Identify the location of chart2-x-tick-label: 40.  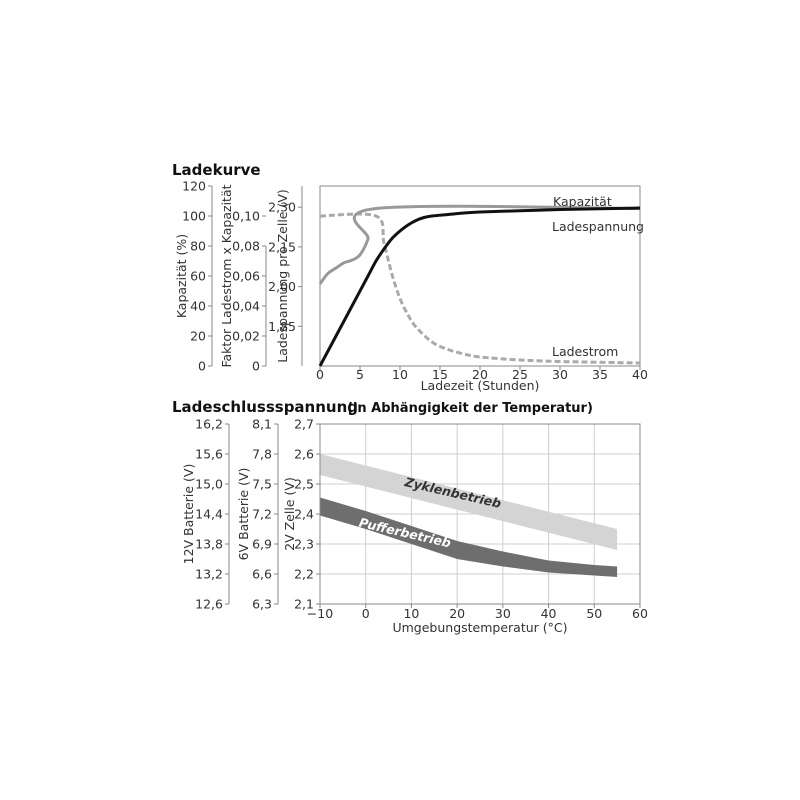
(549, 613).